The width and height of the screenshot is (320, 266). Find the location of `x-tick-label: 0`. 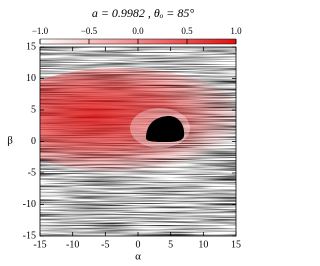

x-tick-label: 0 is located at coordinates (138, 244).